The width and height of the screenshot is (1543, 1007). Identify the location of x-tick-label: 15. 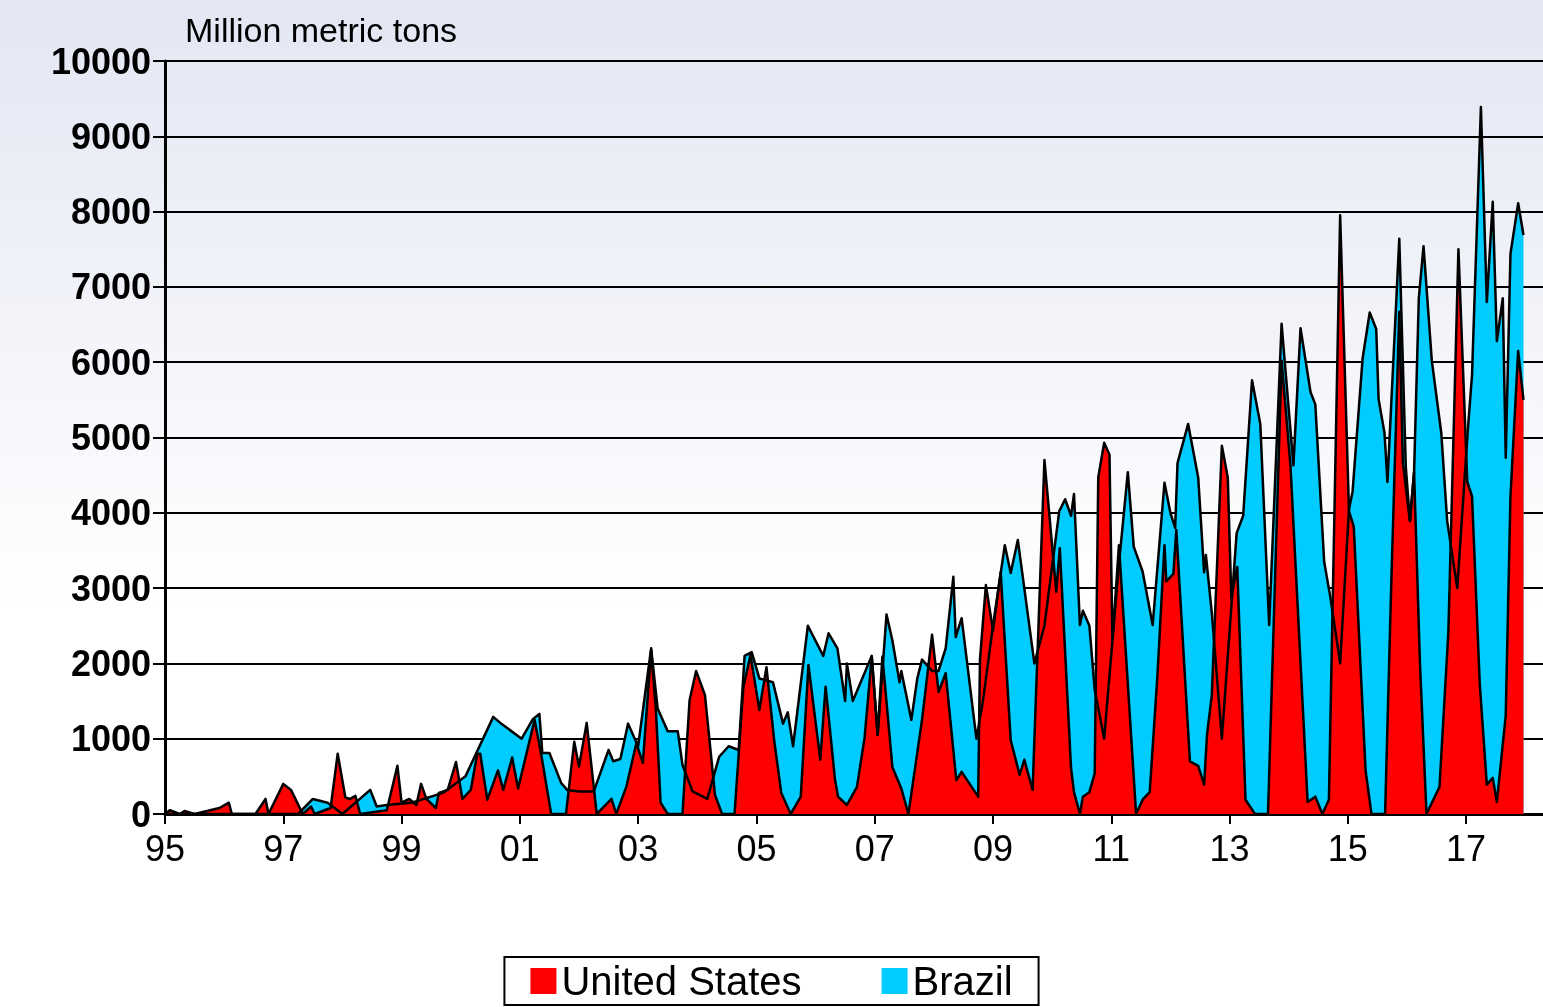
(1347, 848).